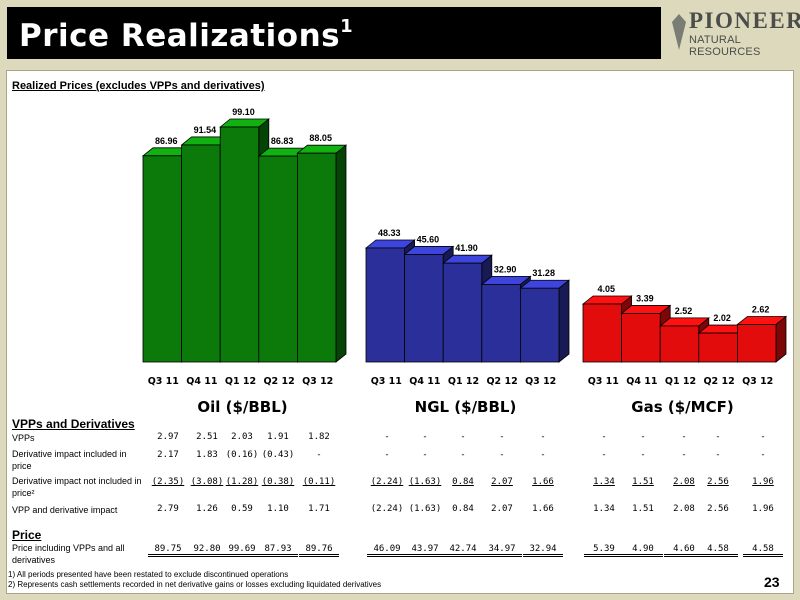  Describe the element at coordinates (761, 309) in the screenshot. I see `gas-value-label-4: 2.62` at that location.